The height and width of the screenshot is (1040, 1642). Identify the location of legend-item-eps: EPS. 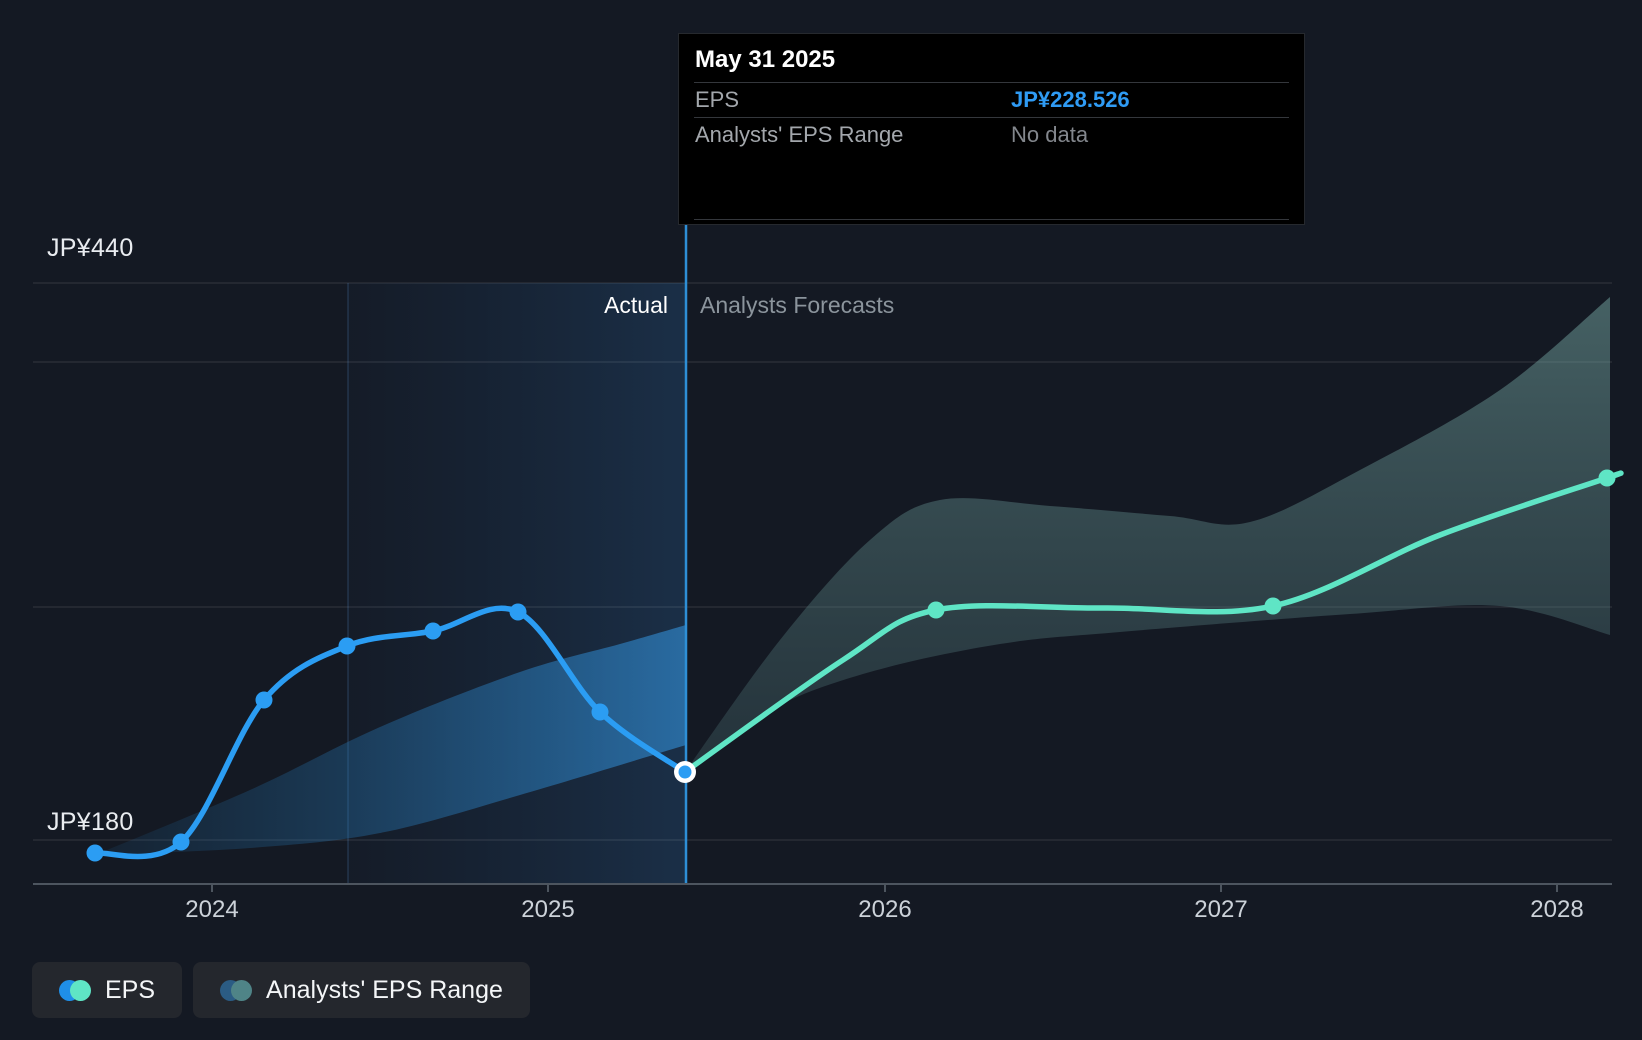
(107, 990).